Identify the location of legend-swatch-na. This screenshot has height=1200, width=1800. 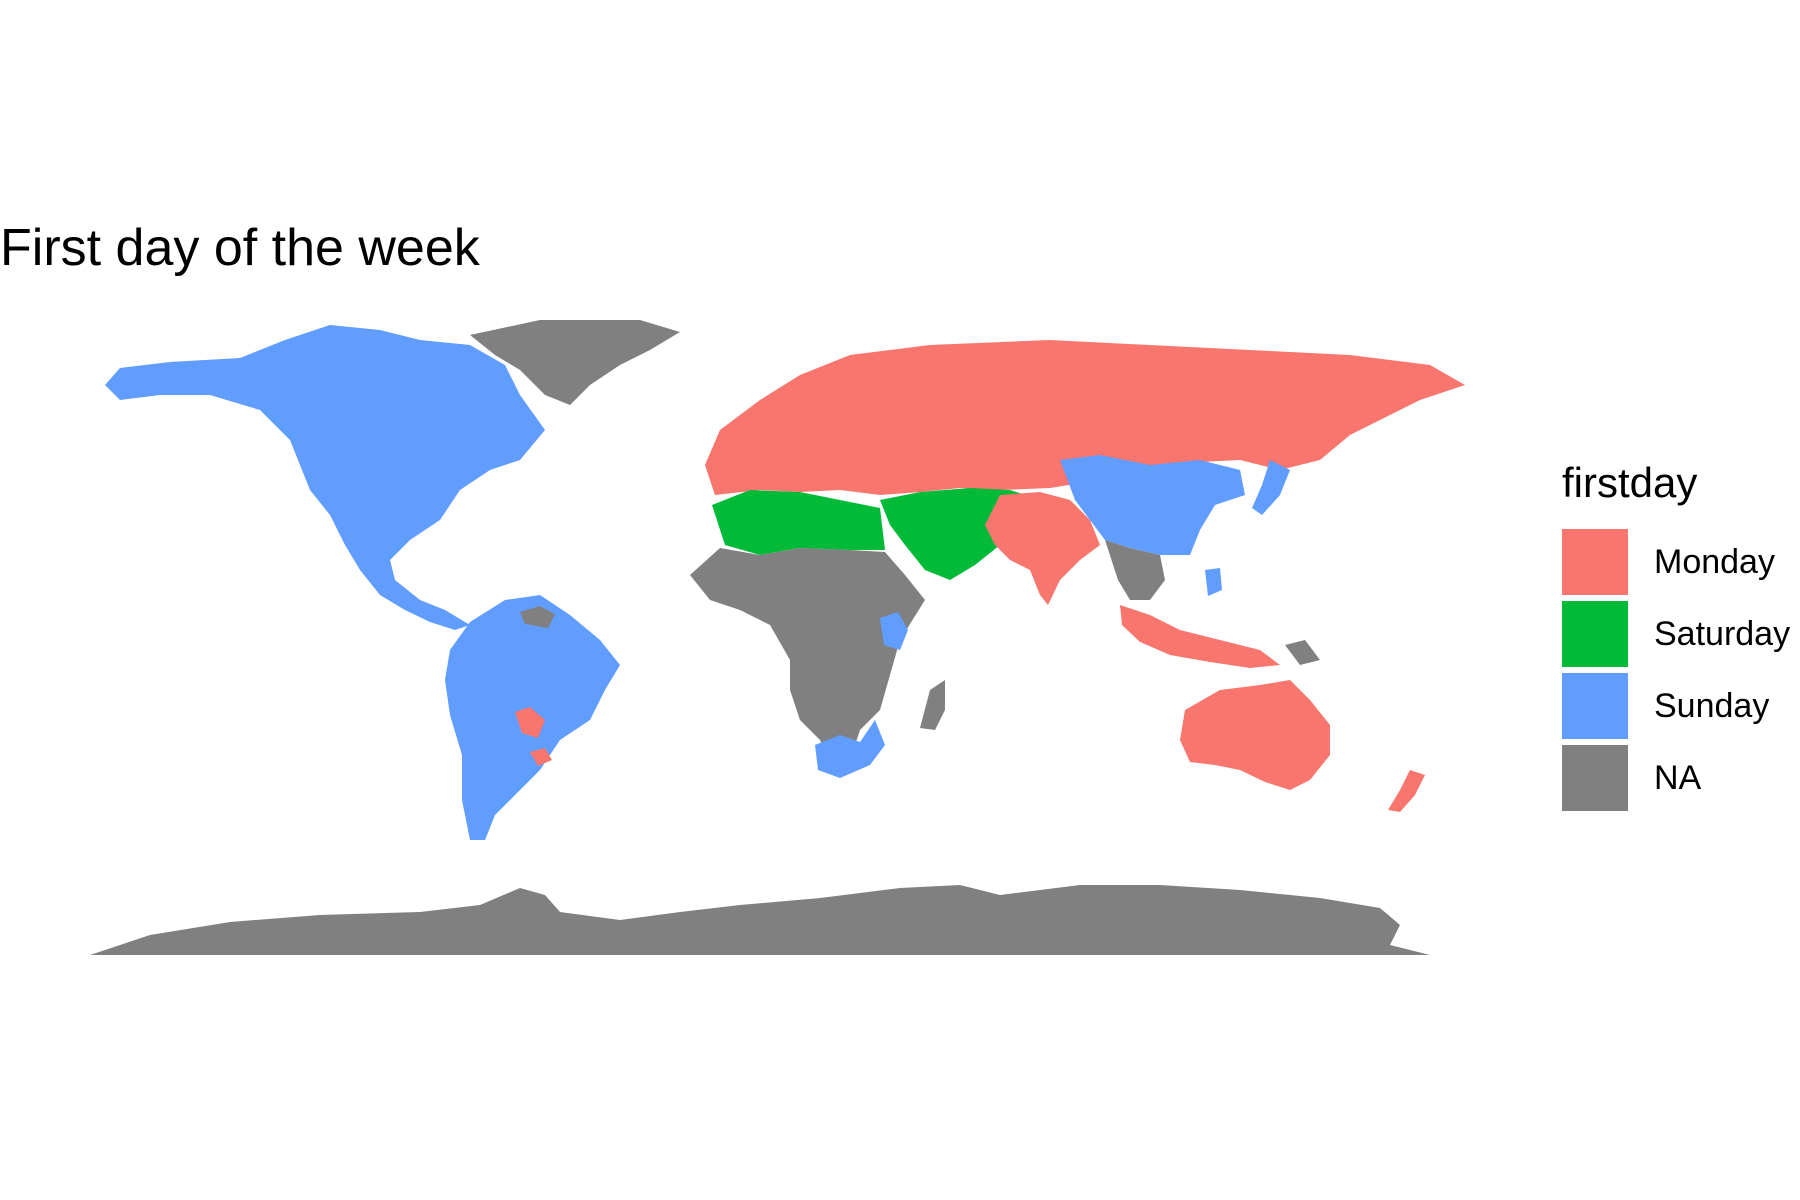
(1595, 778).